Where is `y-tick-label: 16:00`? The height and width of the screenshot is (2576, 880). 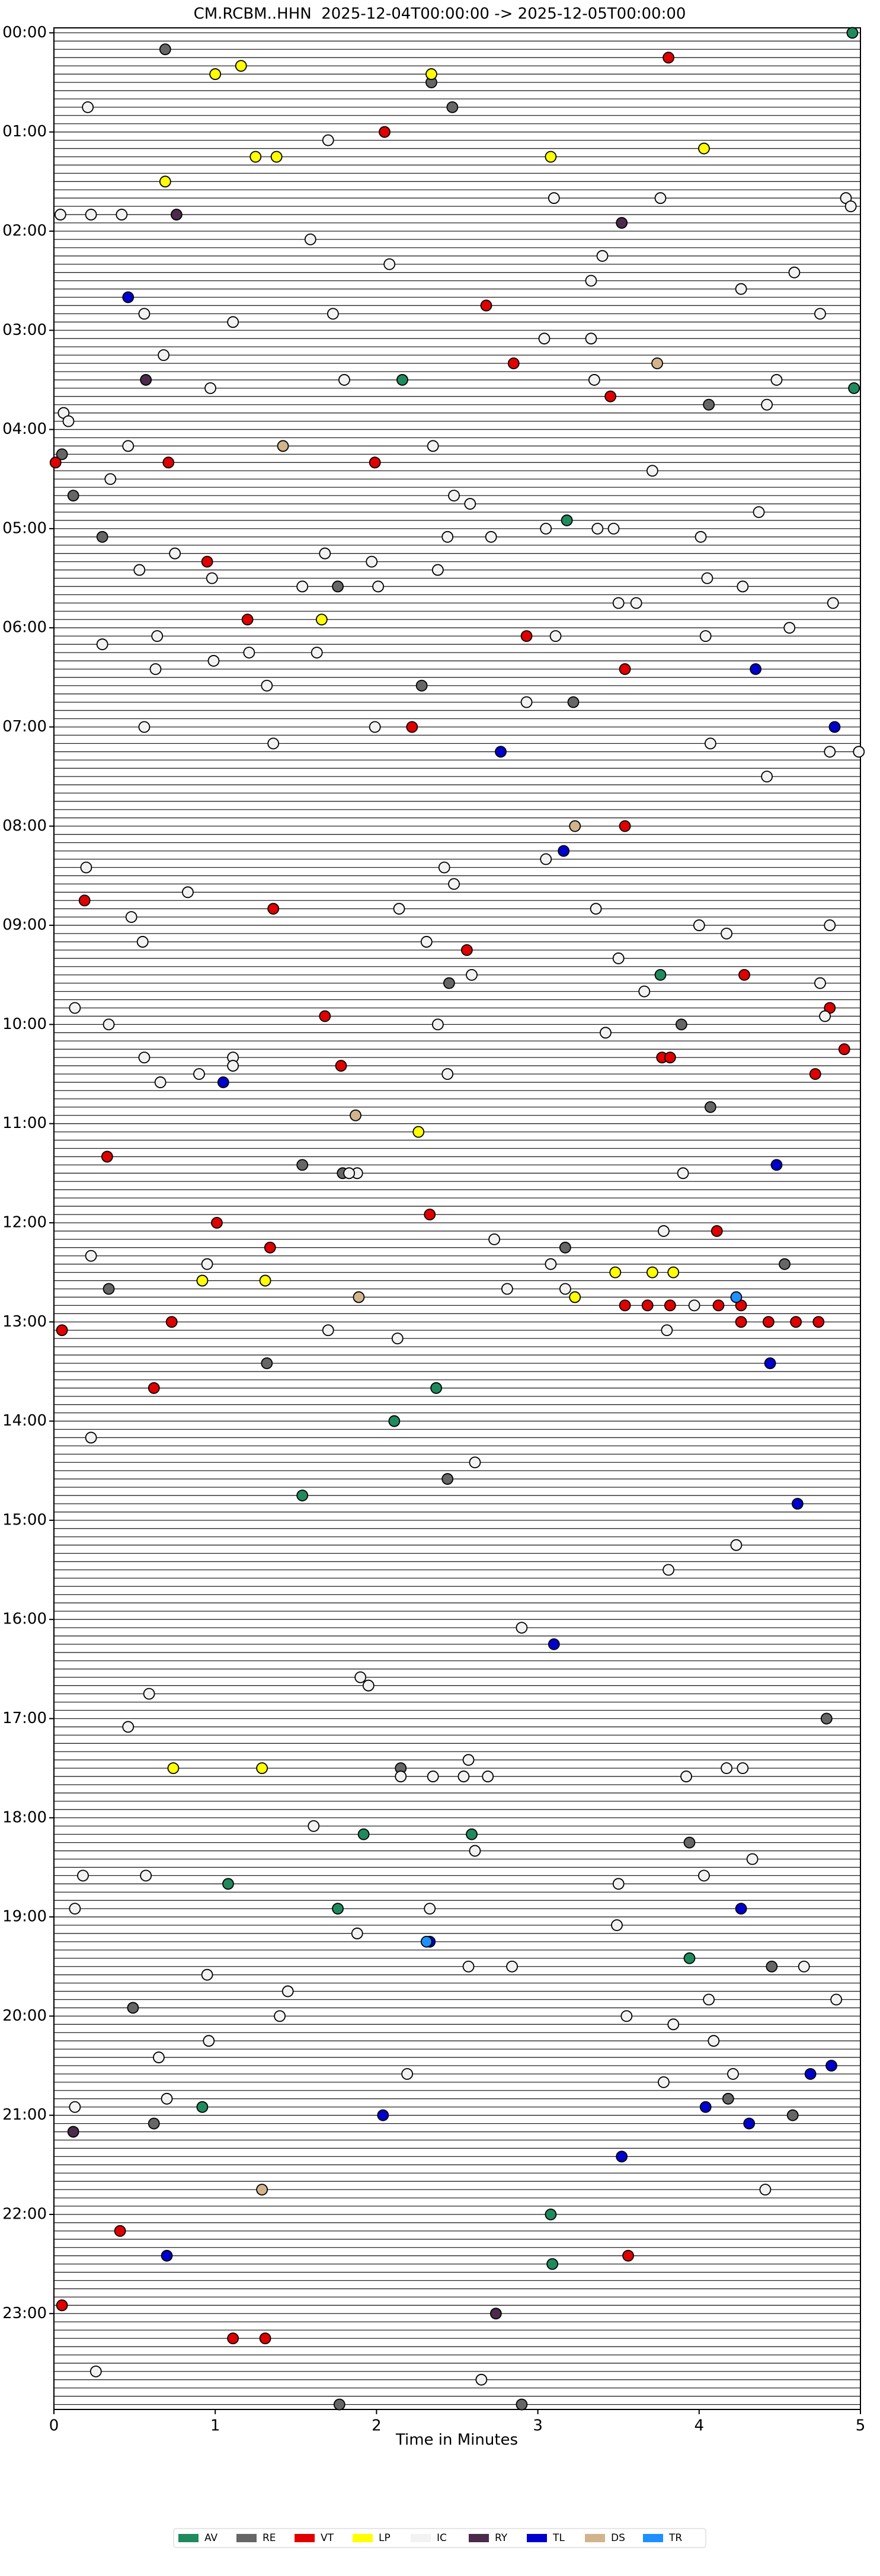 y-tick-label: 16:00 is located at coordinates (24, 1619).